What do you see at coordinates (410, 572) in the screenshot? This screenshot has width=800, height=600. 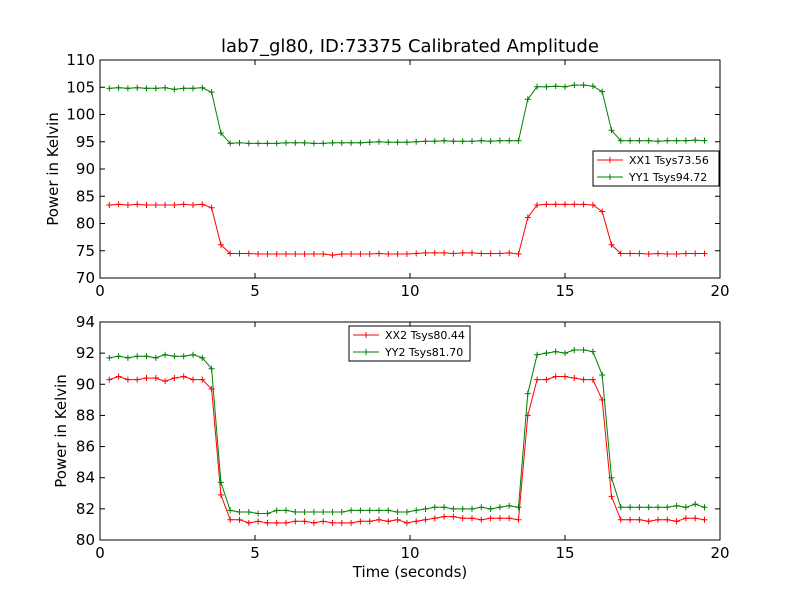 I see `x-axis-label: Time (seconds)` at bounding box center [410, 572].